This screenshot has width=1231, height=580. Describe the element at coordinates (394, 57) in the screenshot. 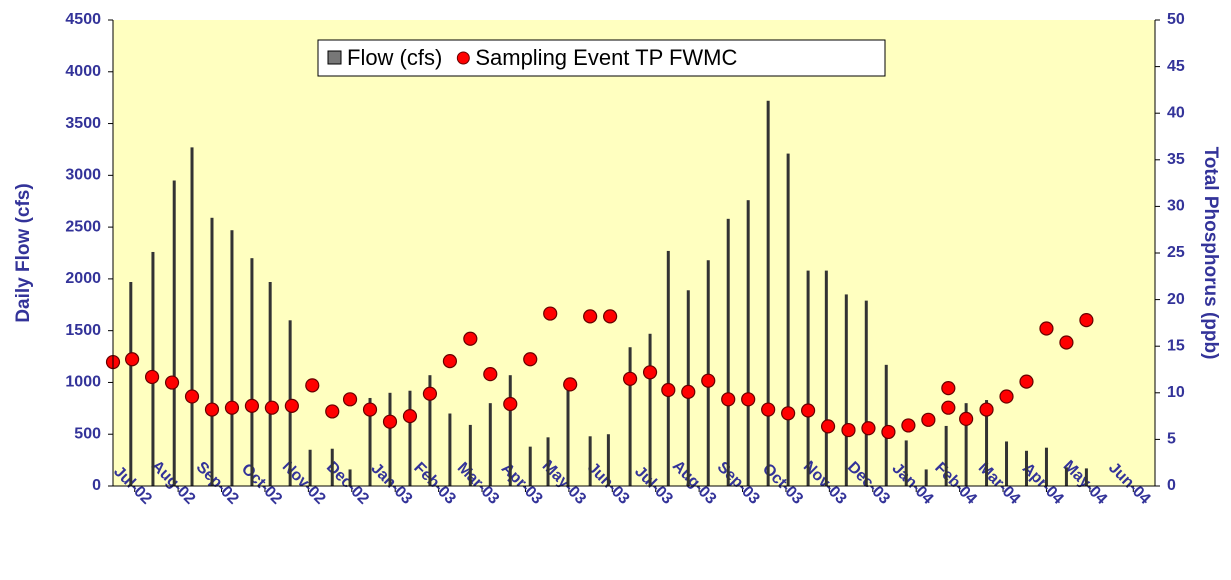

I see `legend-label: Flow (cfs)` at that location.